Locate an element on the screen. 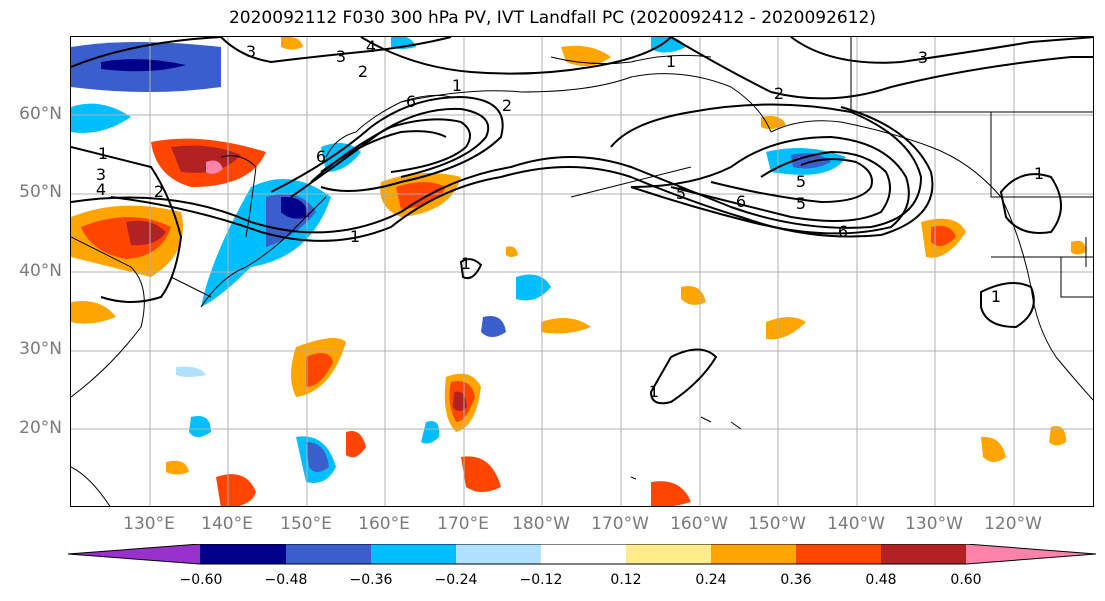 This screenshot has width=1105, height=601. lat-label: 30°N is located at coordinates (40, 349).